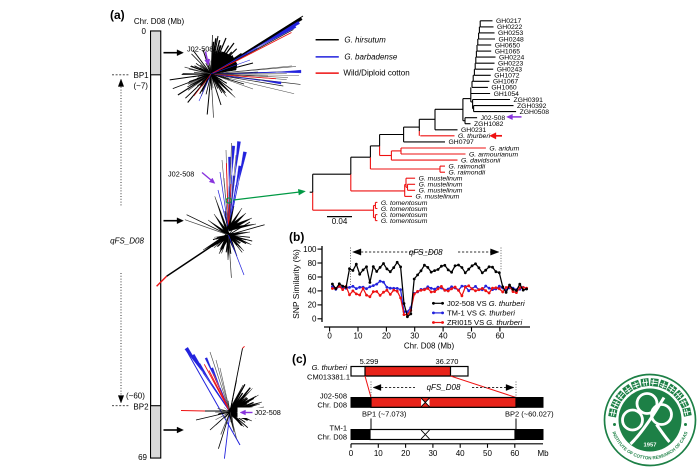 This screenshot has width=700, height=467. What do you see at coordinates (507, 94) in the screenshot?
I see `svg-text: GH1054` at bounding box center [507, 94].